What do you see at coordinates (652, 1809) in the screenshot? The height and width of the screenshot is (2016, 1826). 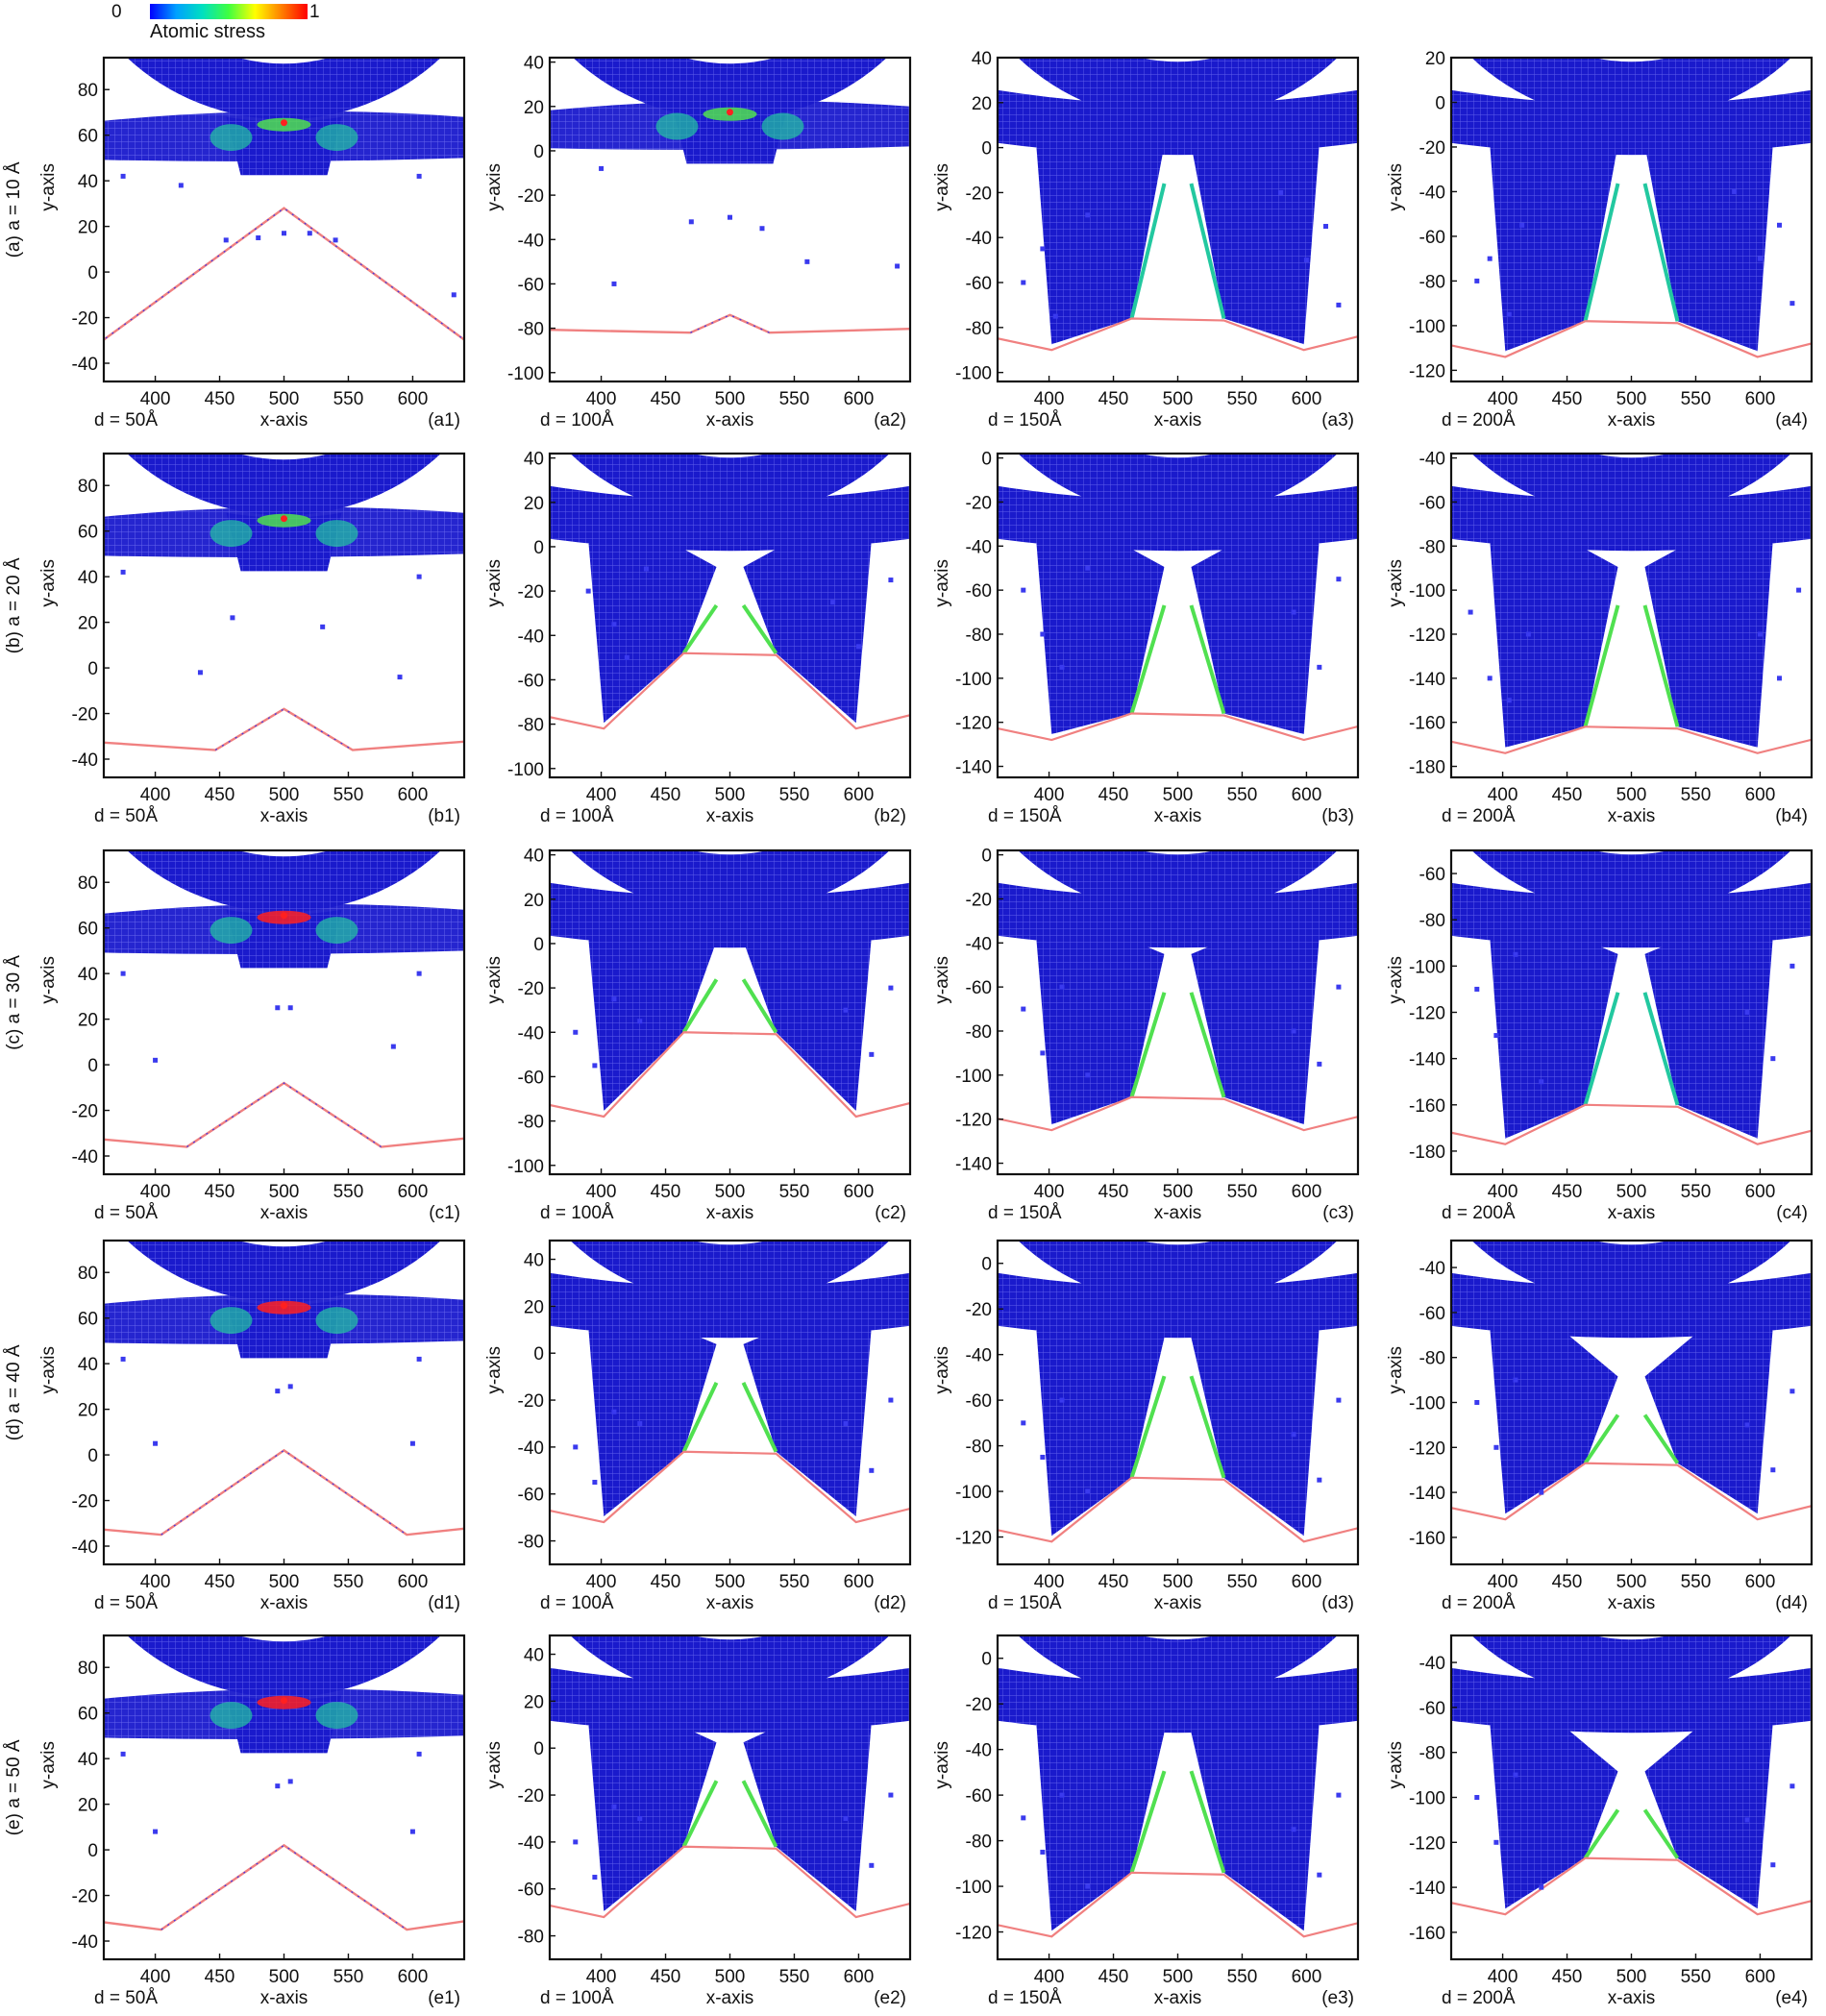 I see `left-leg` at bounding box center [652, 1809].